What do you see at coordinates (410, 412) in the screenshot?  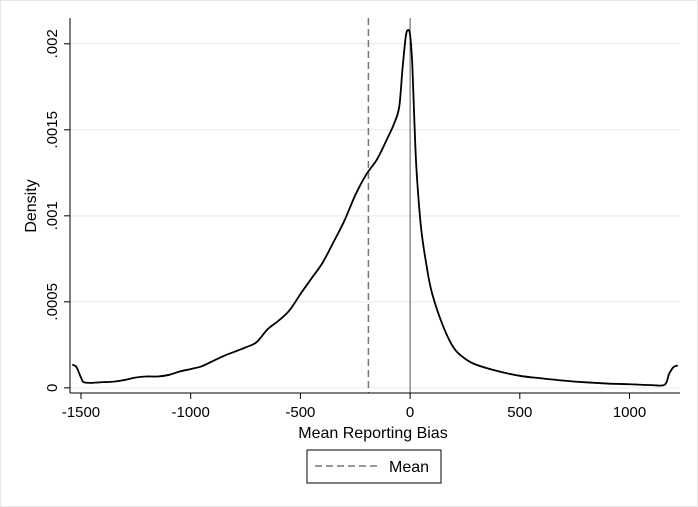 I see `x-tick-label: 0` at bounding box center [410, 412].